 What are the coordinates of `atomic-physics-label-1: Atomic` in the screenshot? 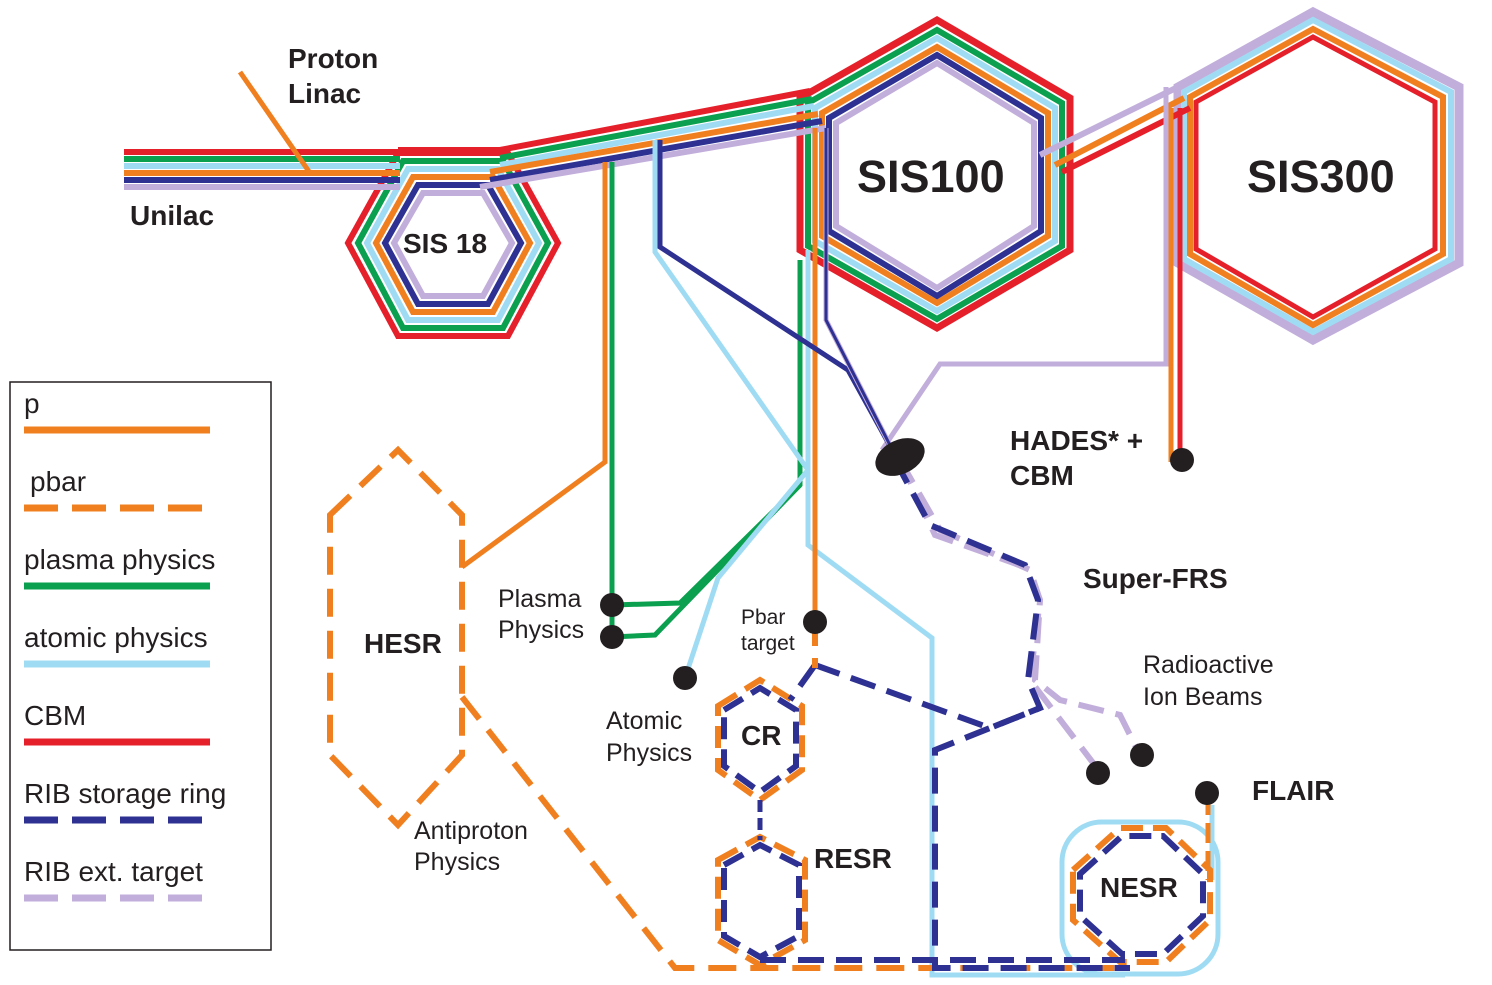 It's located at (644, 721).